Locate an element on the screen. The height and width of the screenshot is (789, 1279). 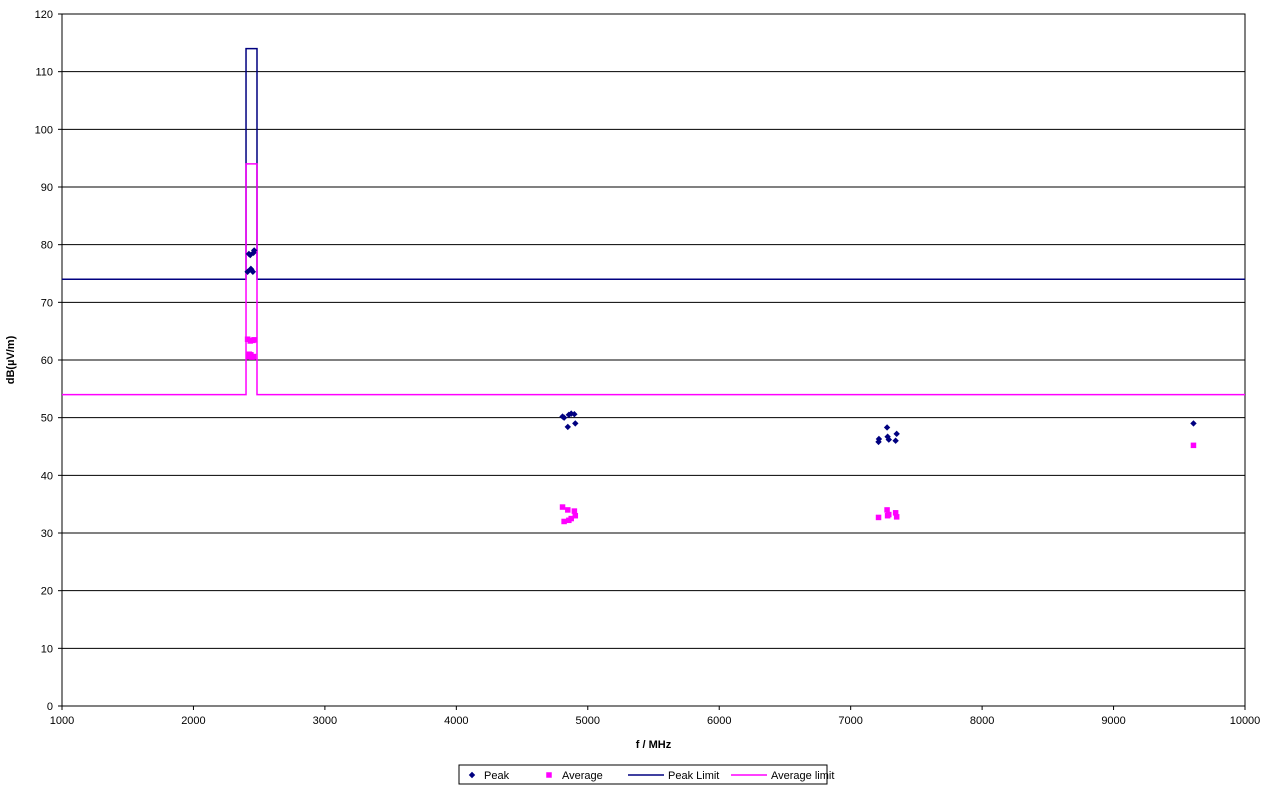
x-tick-label: 5000 is located at coordinates (588, 721).